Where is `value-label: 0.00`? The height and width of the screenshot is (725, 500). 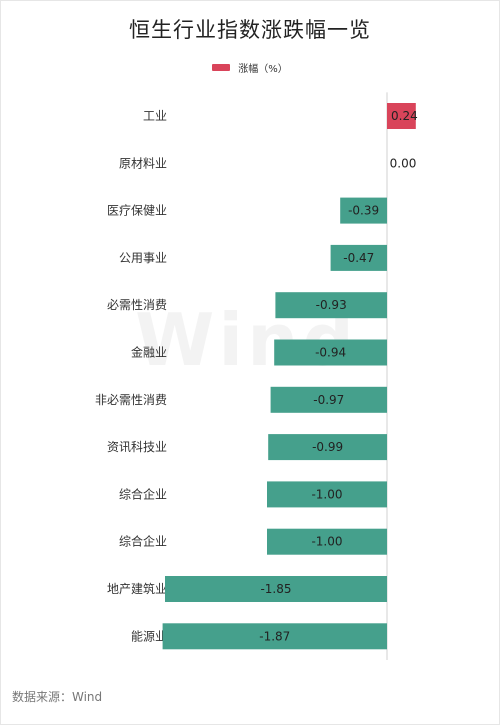
value-label: 0.00 is located at coordinates (403, 163).